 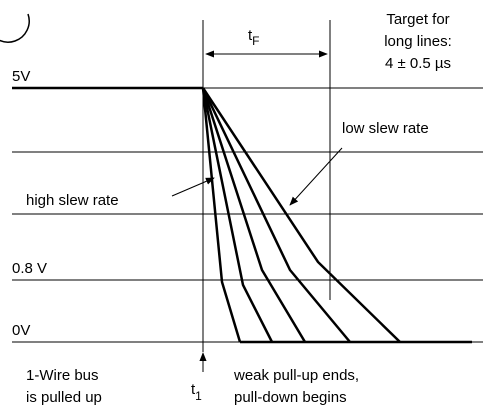 I want to click on slew-label: low slew rate, so click(x=385, y=128).